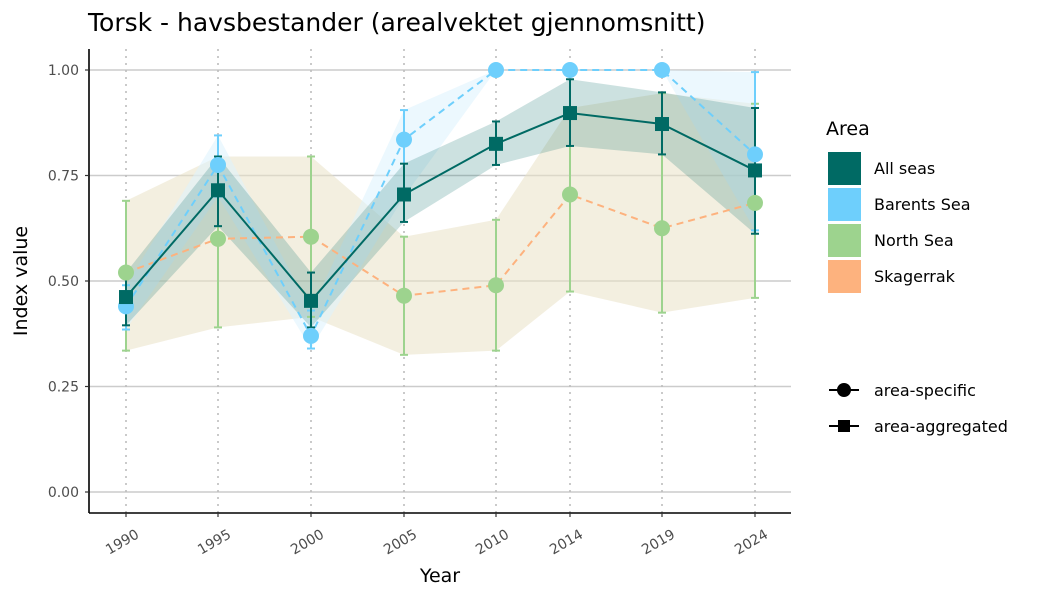 The width and height of the screenshot is (1050, 600). What do you see at coordinates (904, 168) in the screenshot?
I see `legend-label: All seas` at bounding box center [904, 168].